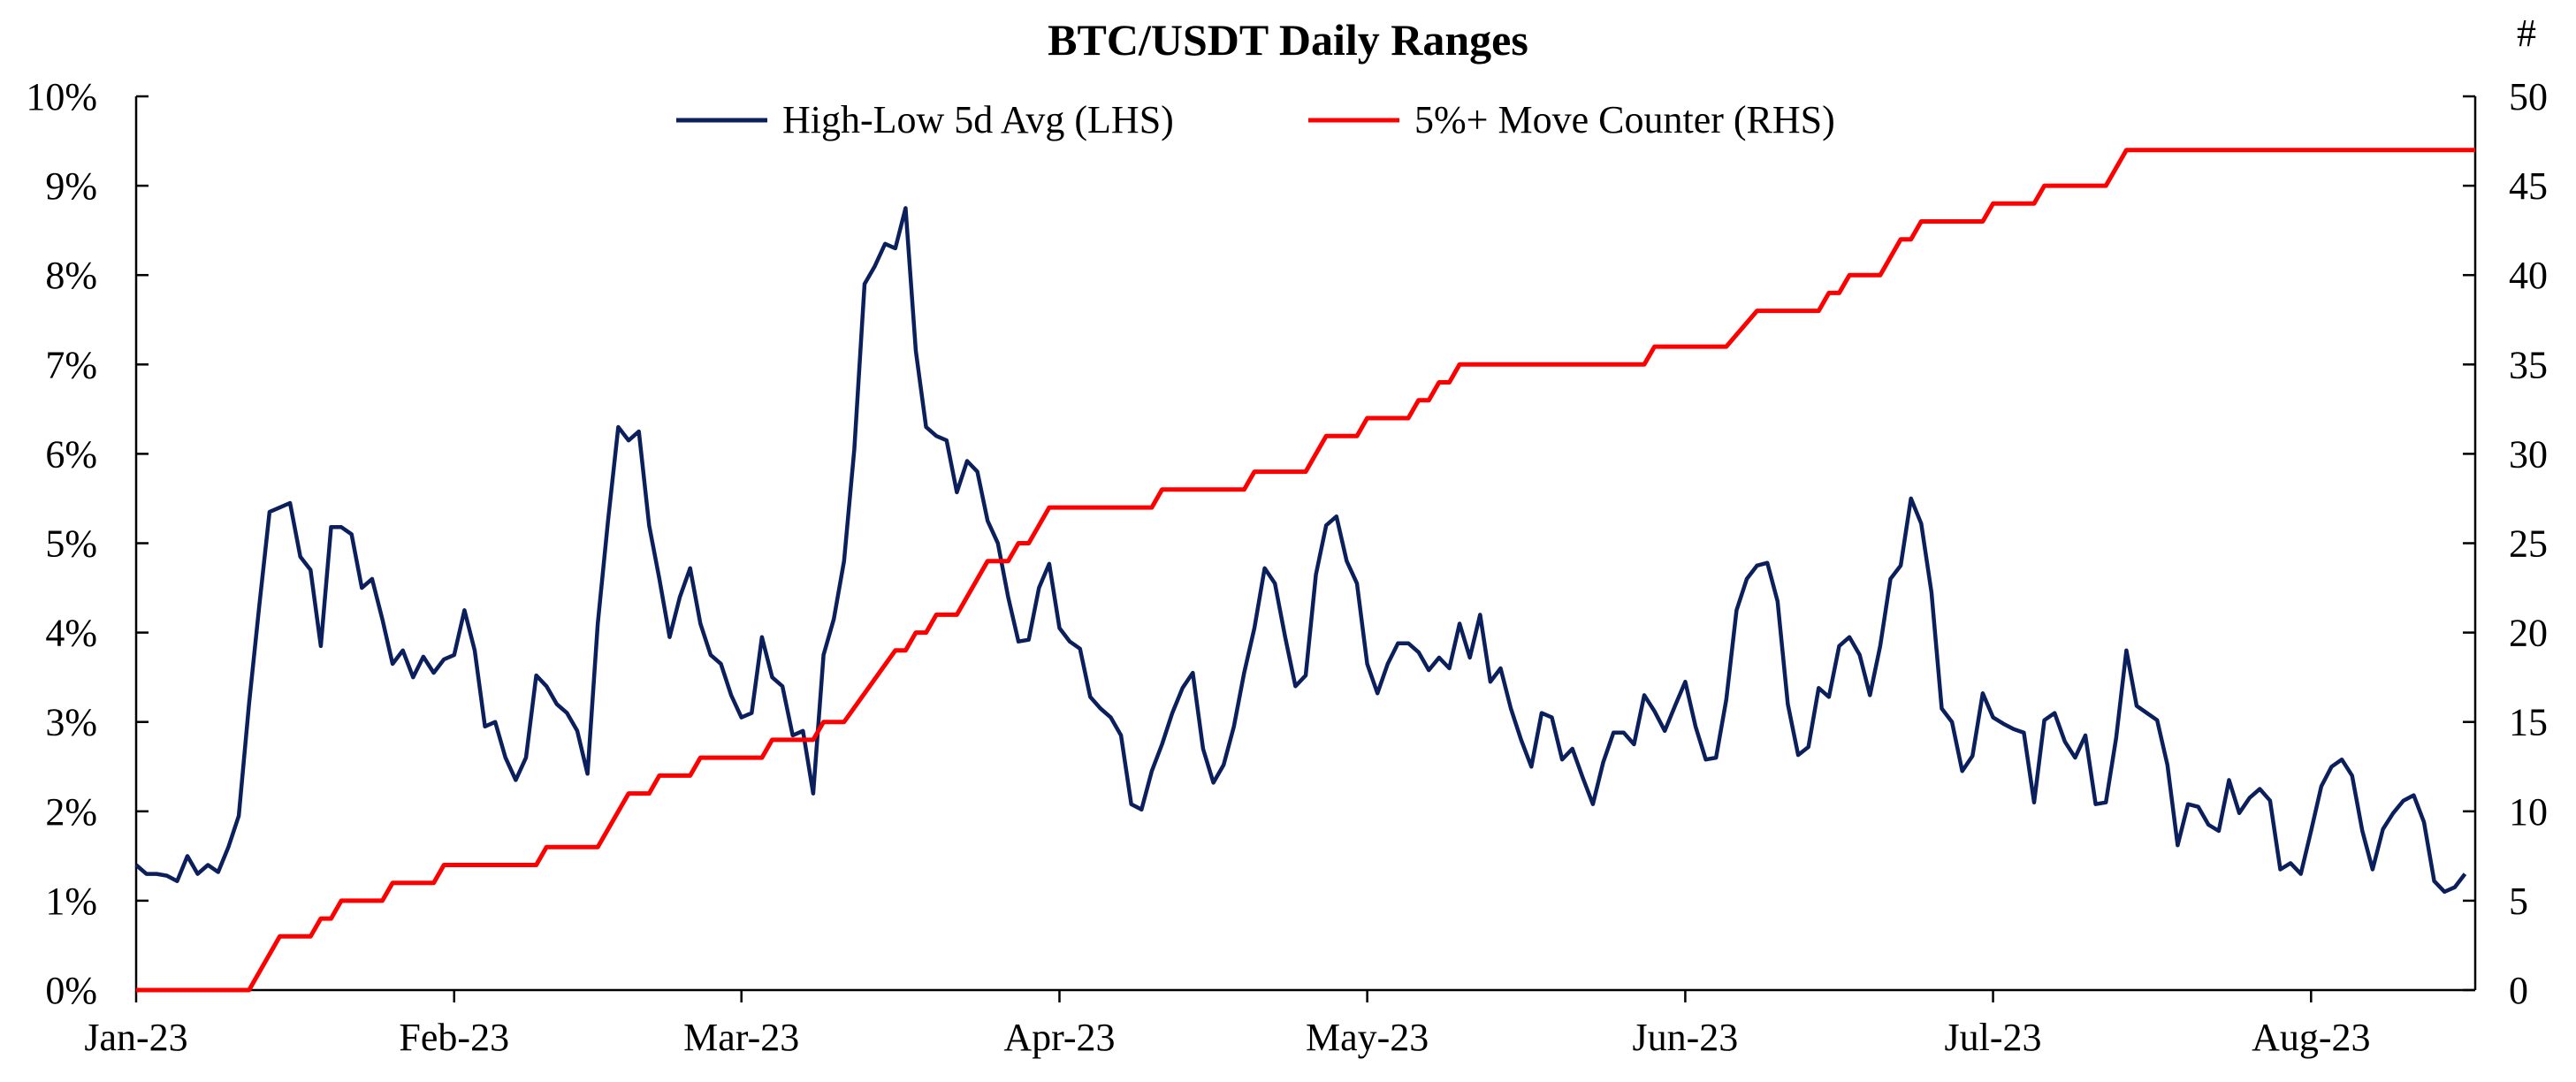  Describe the element at coordinates (2528, 364) in the screenshot. I see `right-tick-label: 35` at that location.